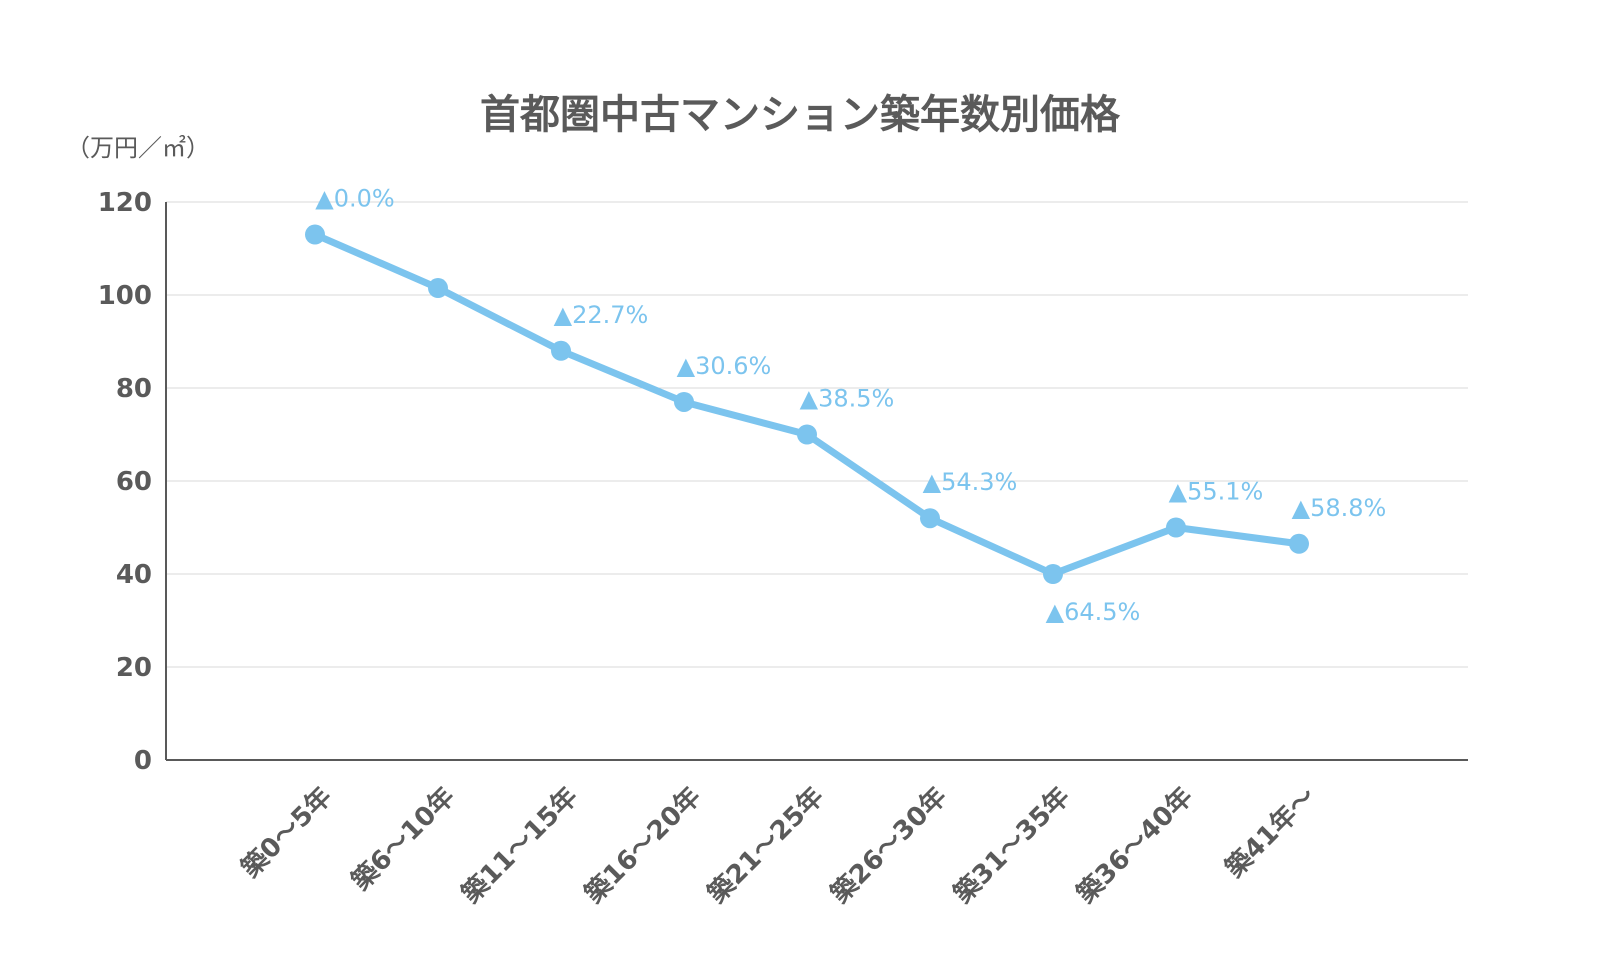  I want to click on data-label: ▲38.5%, so click(847, 399).